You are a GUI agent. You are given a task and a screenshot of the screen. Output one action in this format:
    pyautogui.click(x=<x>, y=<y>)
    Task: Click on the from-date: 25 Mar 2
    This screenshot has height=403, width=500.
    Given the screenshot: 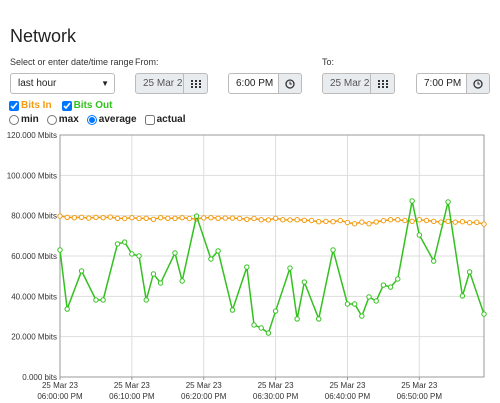 What is the action you would take?
    pyautogui.click(x=159, y=83)
    